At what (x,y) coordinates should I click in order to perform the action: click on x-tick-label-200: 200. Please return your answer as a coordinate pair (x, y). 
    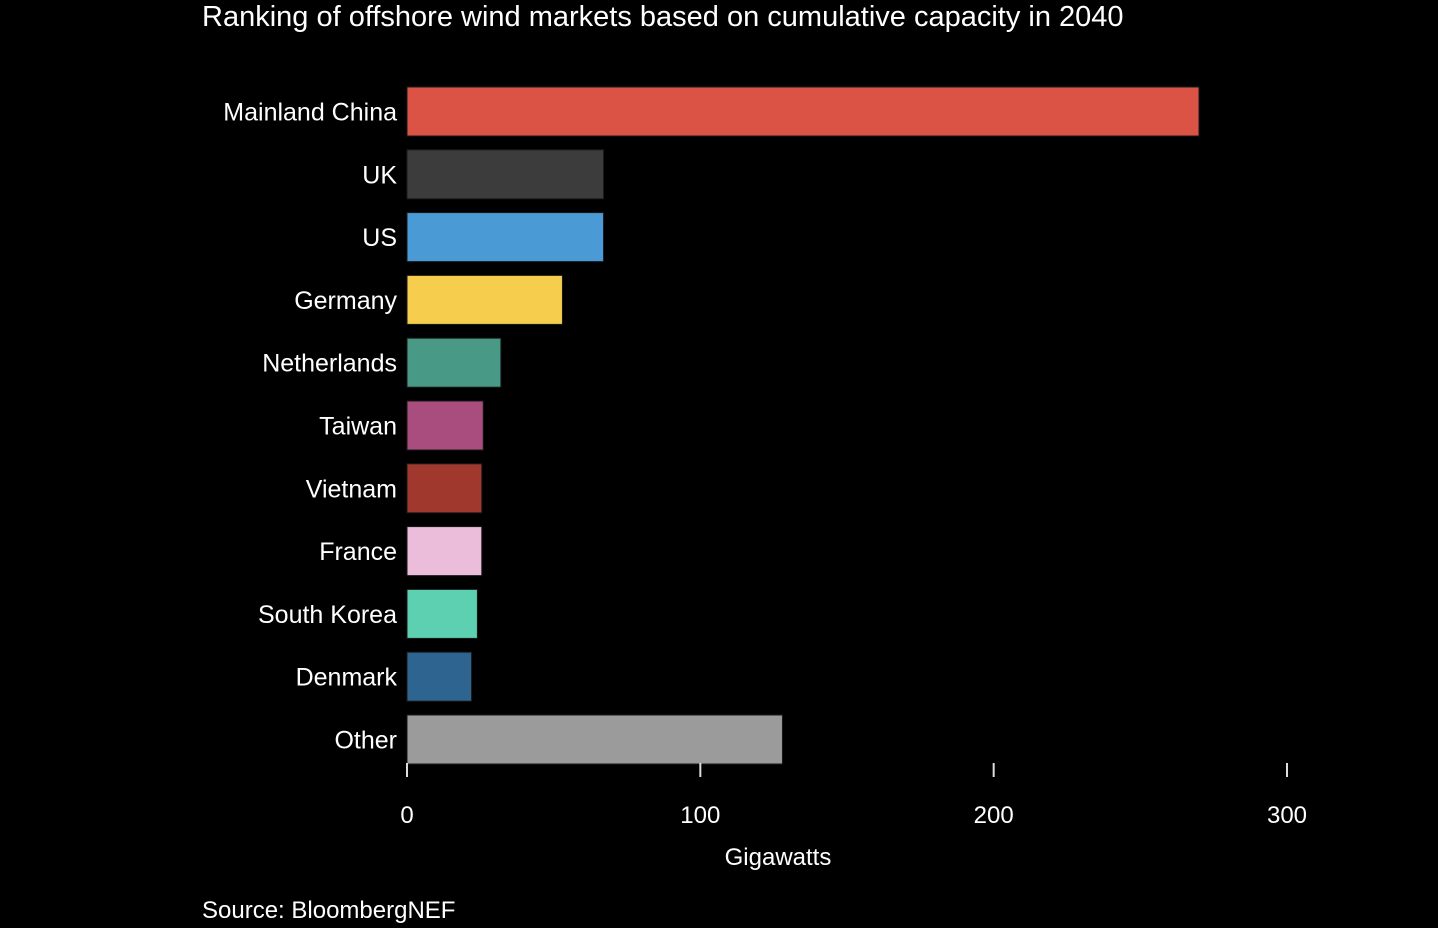
    Looking at the image, I should click on (994, 815).